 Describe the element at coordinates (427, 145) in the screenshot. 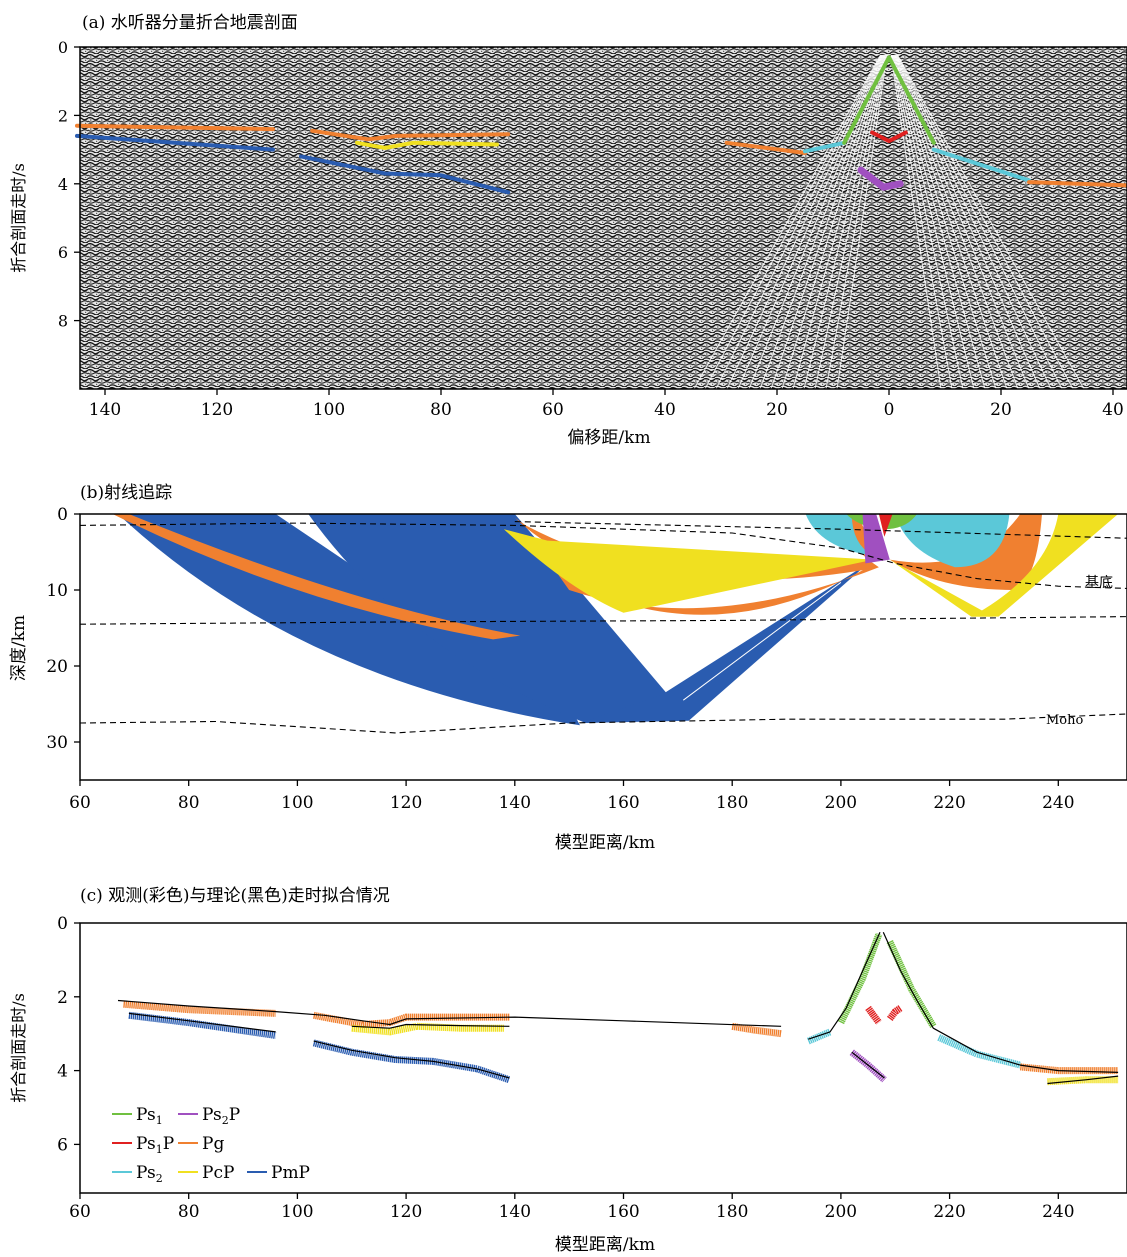

I see `panel-a-pick-pcp` at that location.